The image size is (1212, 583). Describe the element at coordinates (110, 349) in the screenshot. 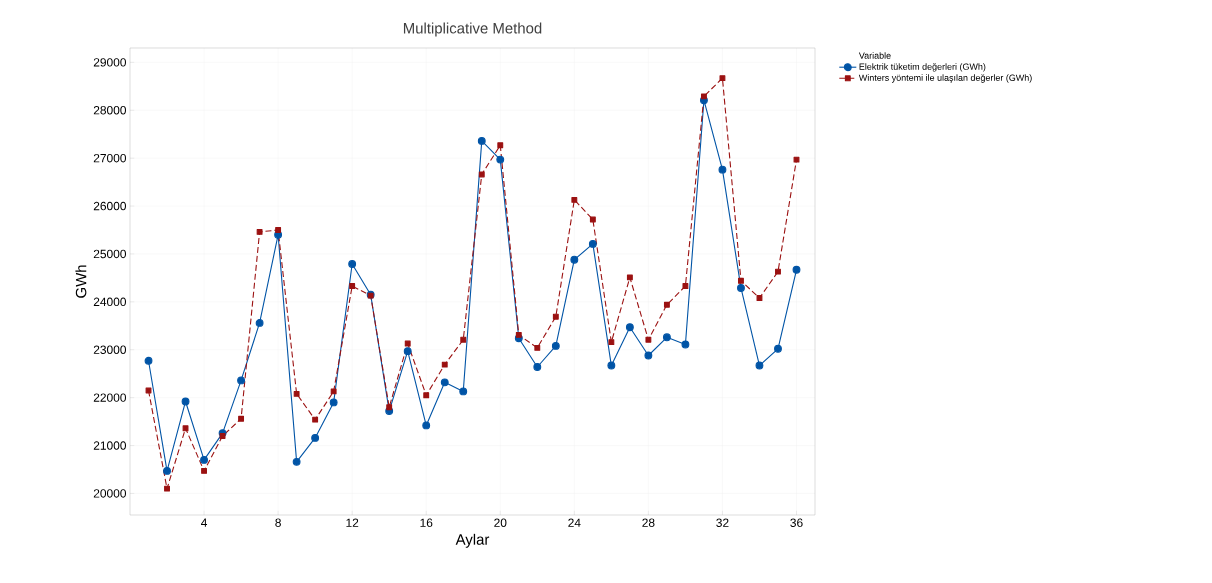

I see `y-tick-label: 23000` at that location.